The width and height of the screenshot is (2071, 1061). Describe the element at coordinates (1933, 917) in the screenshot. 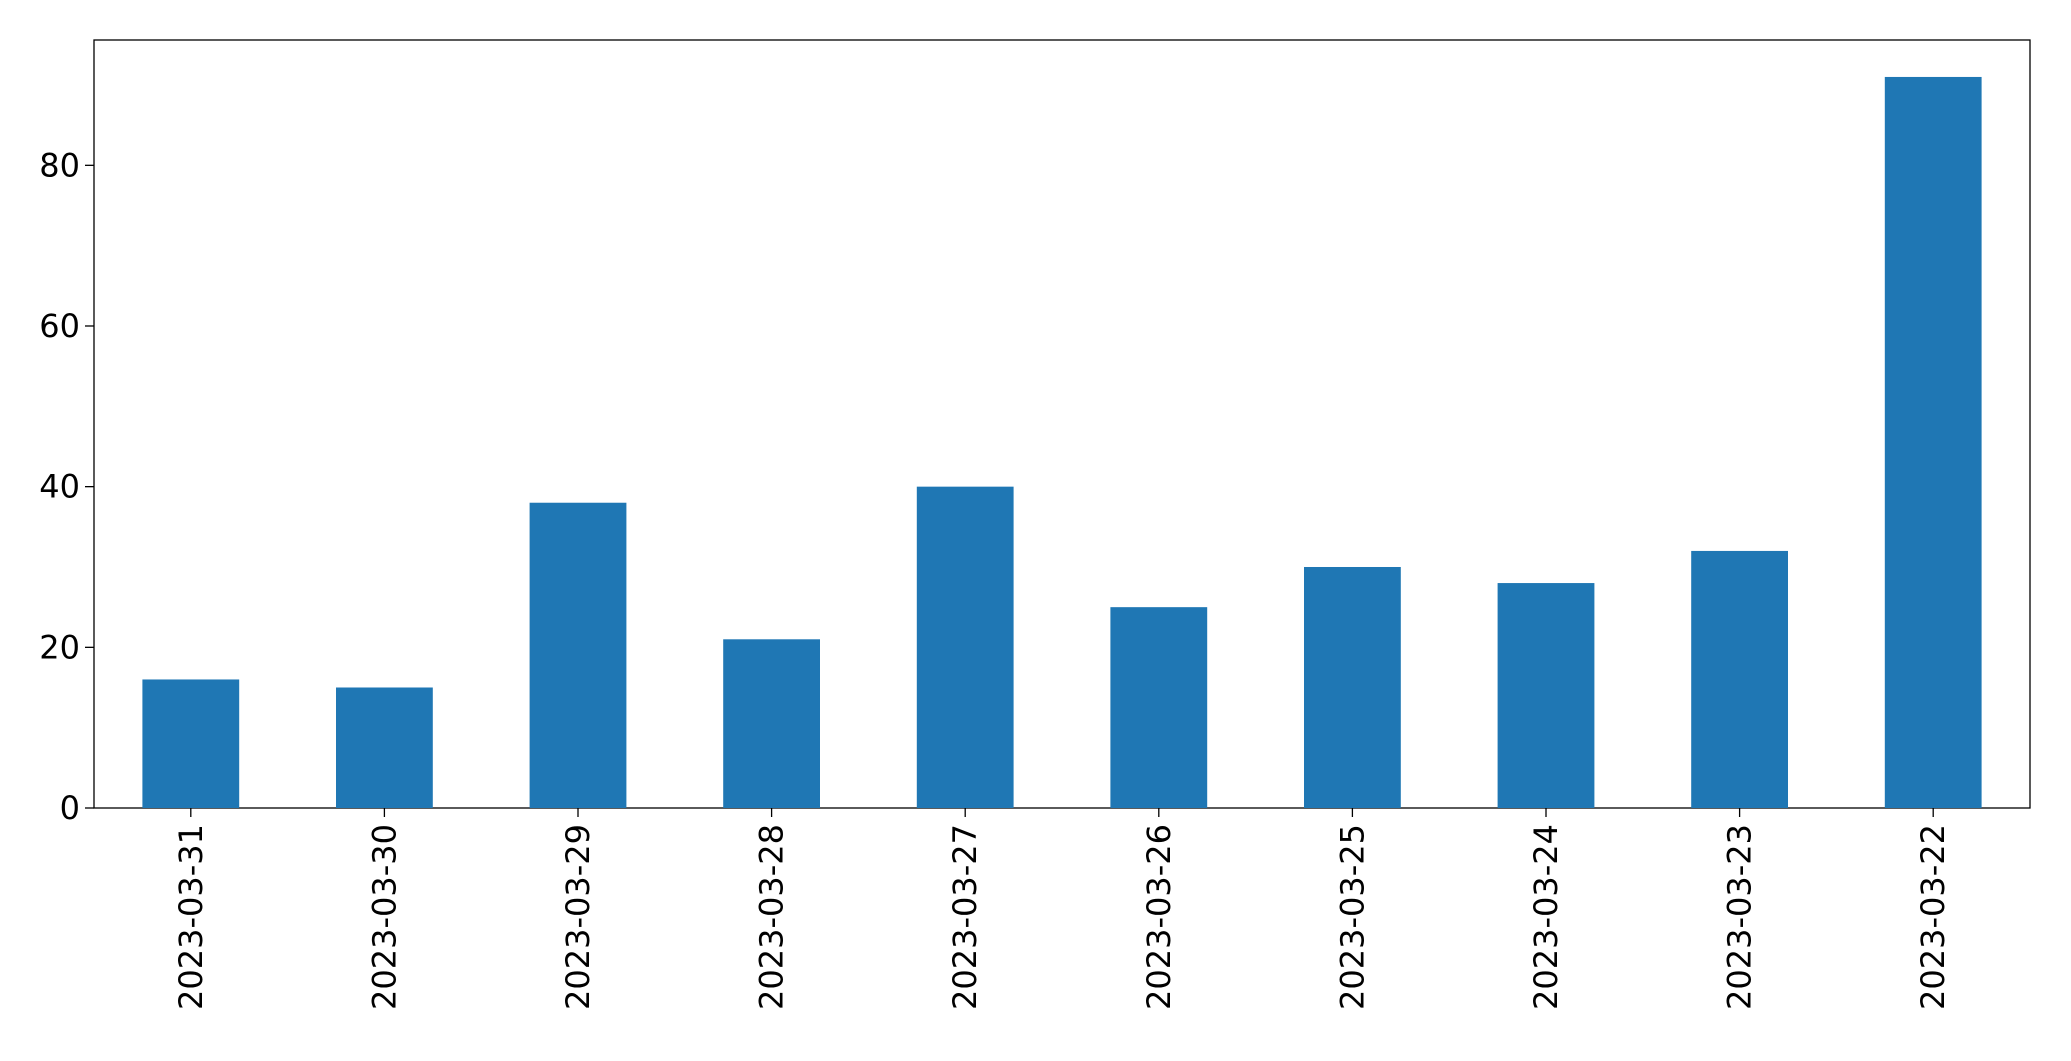

I see `x-tick-label: 2023-03-22` at that location.